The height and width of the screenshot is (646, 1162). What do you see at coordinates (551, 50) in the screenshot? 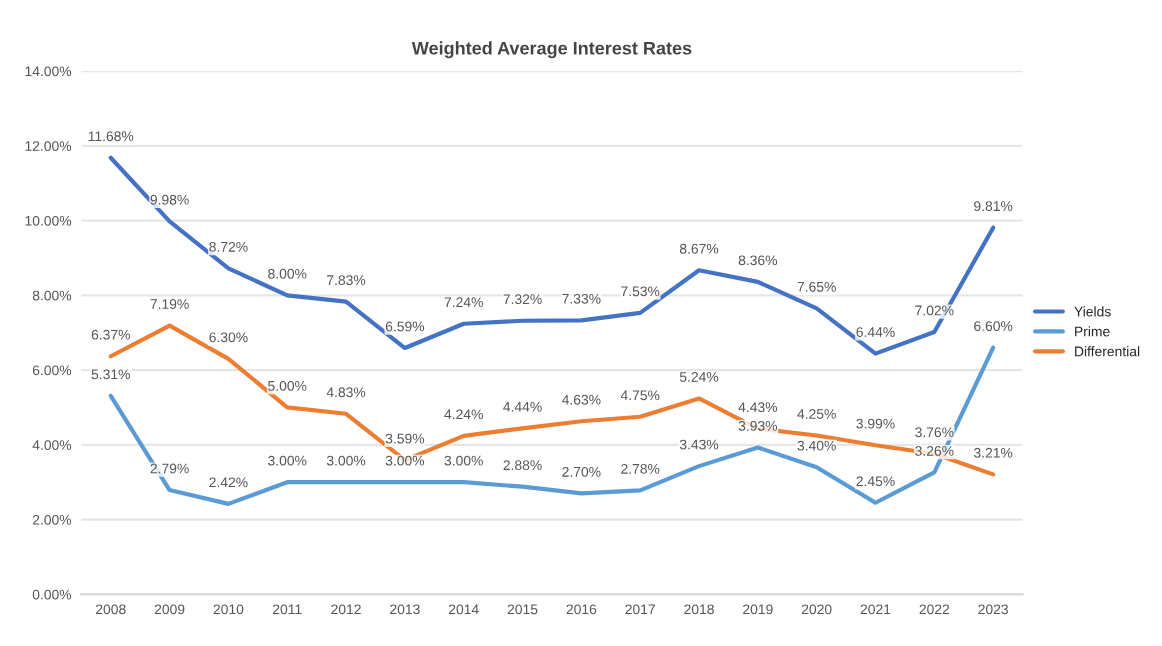
I see `chart-title: Weighted Average Interest Rates` at bounding box center [551, 50].